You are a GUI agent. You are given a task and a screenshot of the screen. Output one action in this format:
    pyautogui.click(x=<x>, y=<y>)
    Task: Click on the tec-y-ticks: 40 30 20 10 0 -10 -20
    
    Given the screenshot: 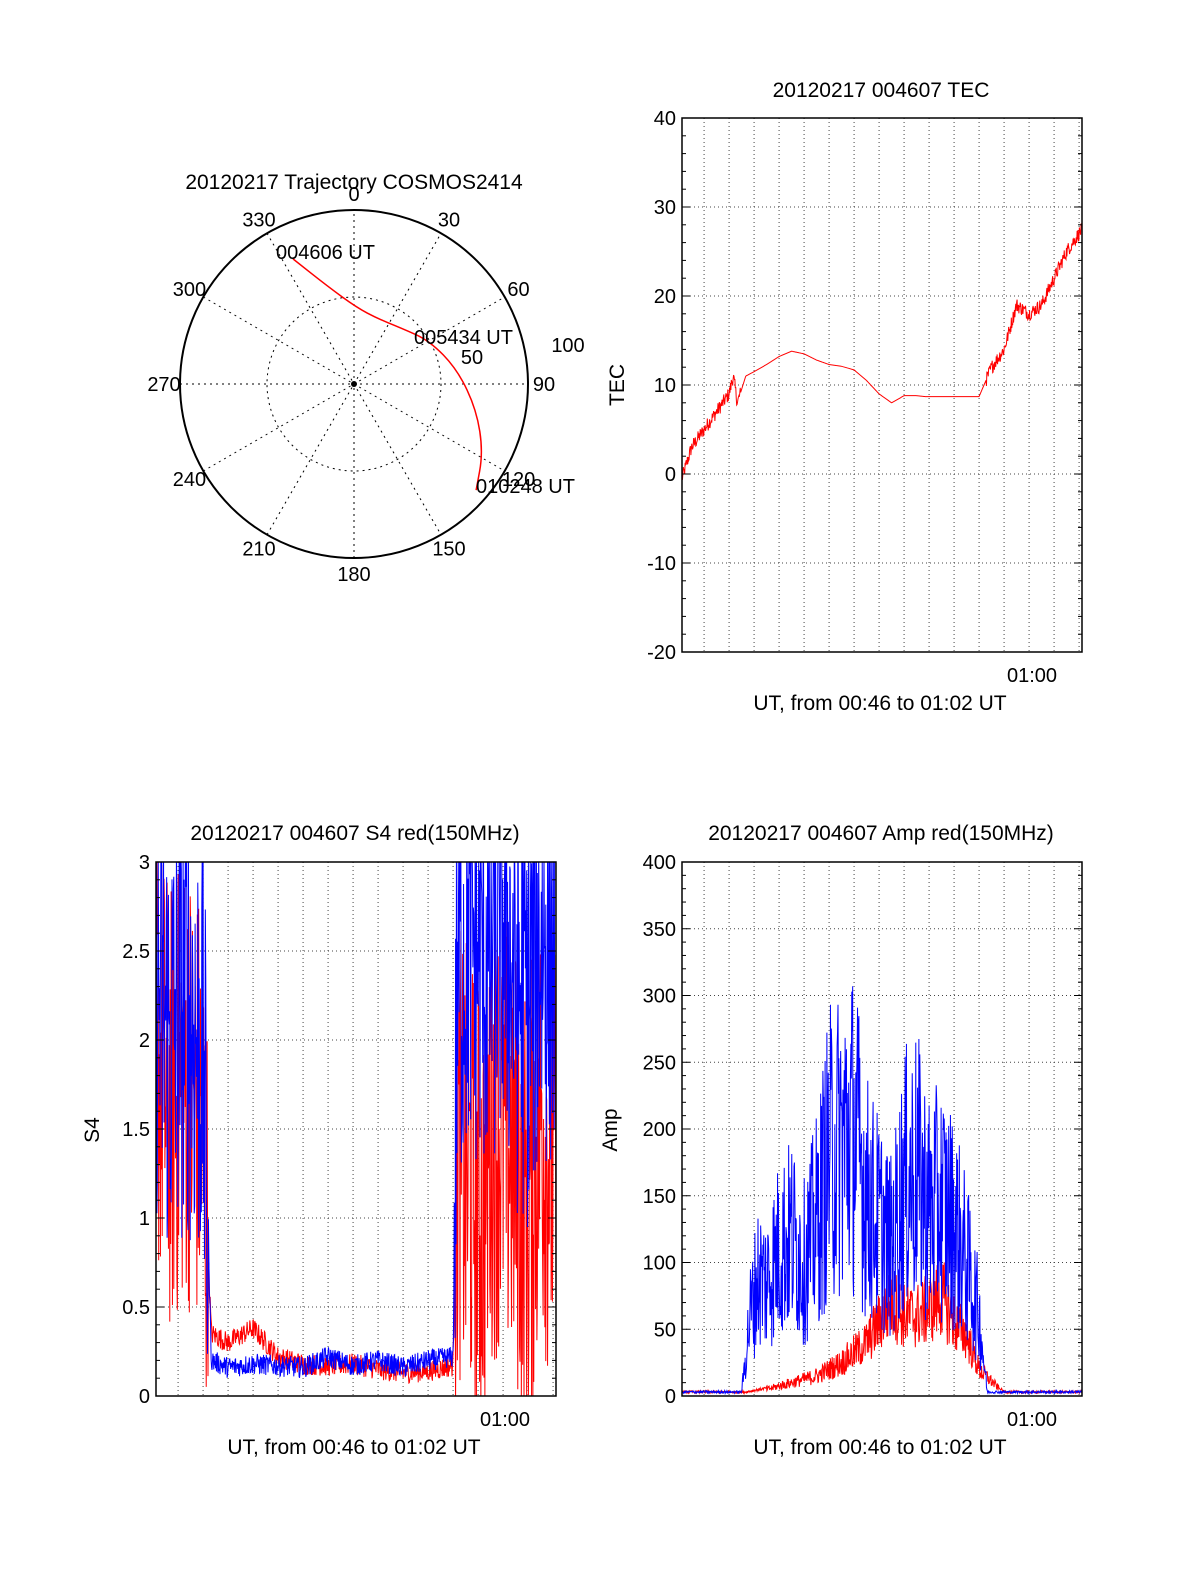 What is the action you would take?
    pyautogui.click(x=864, y=386)
    